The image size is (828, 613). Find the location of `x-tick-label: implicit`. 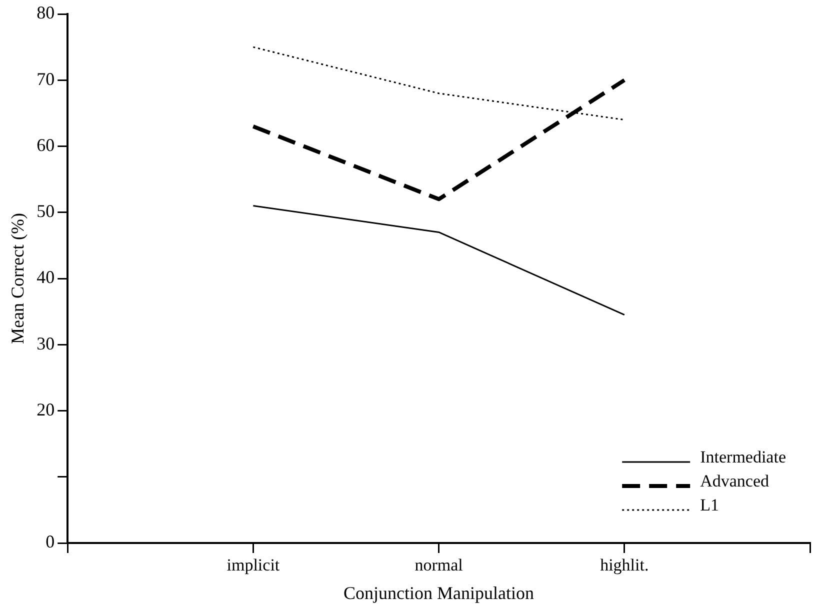

x-tick-label: implicit is located at coordinates (253, 565).